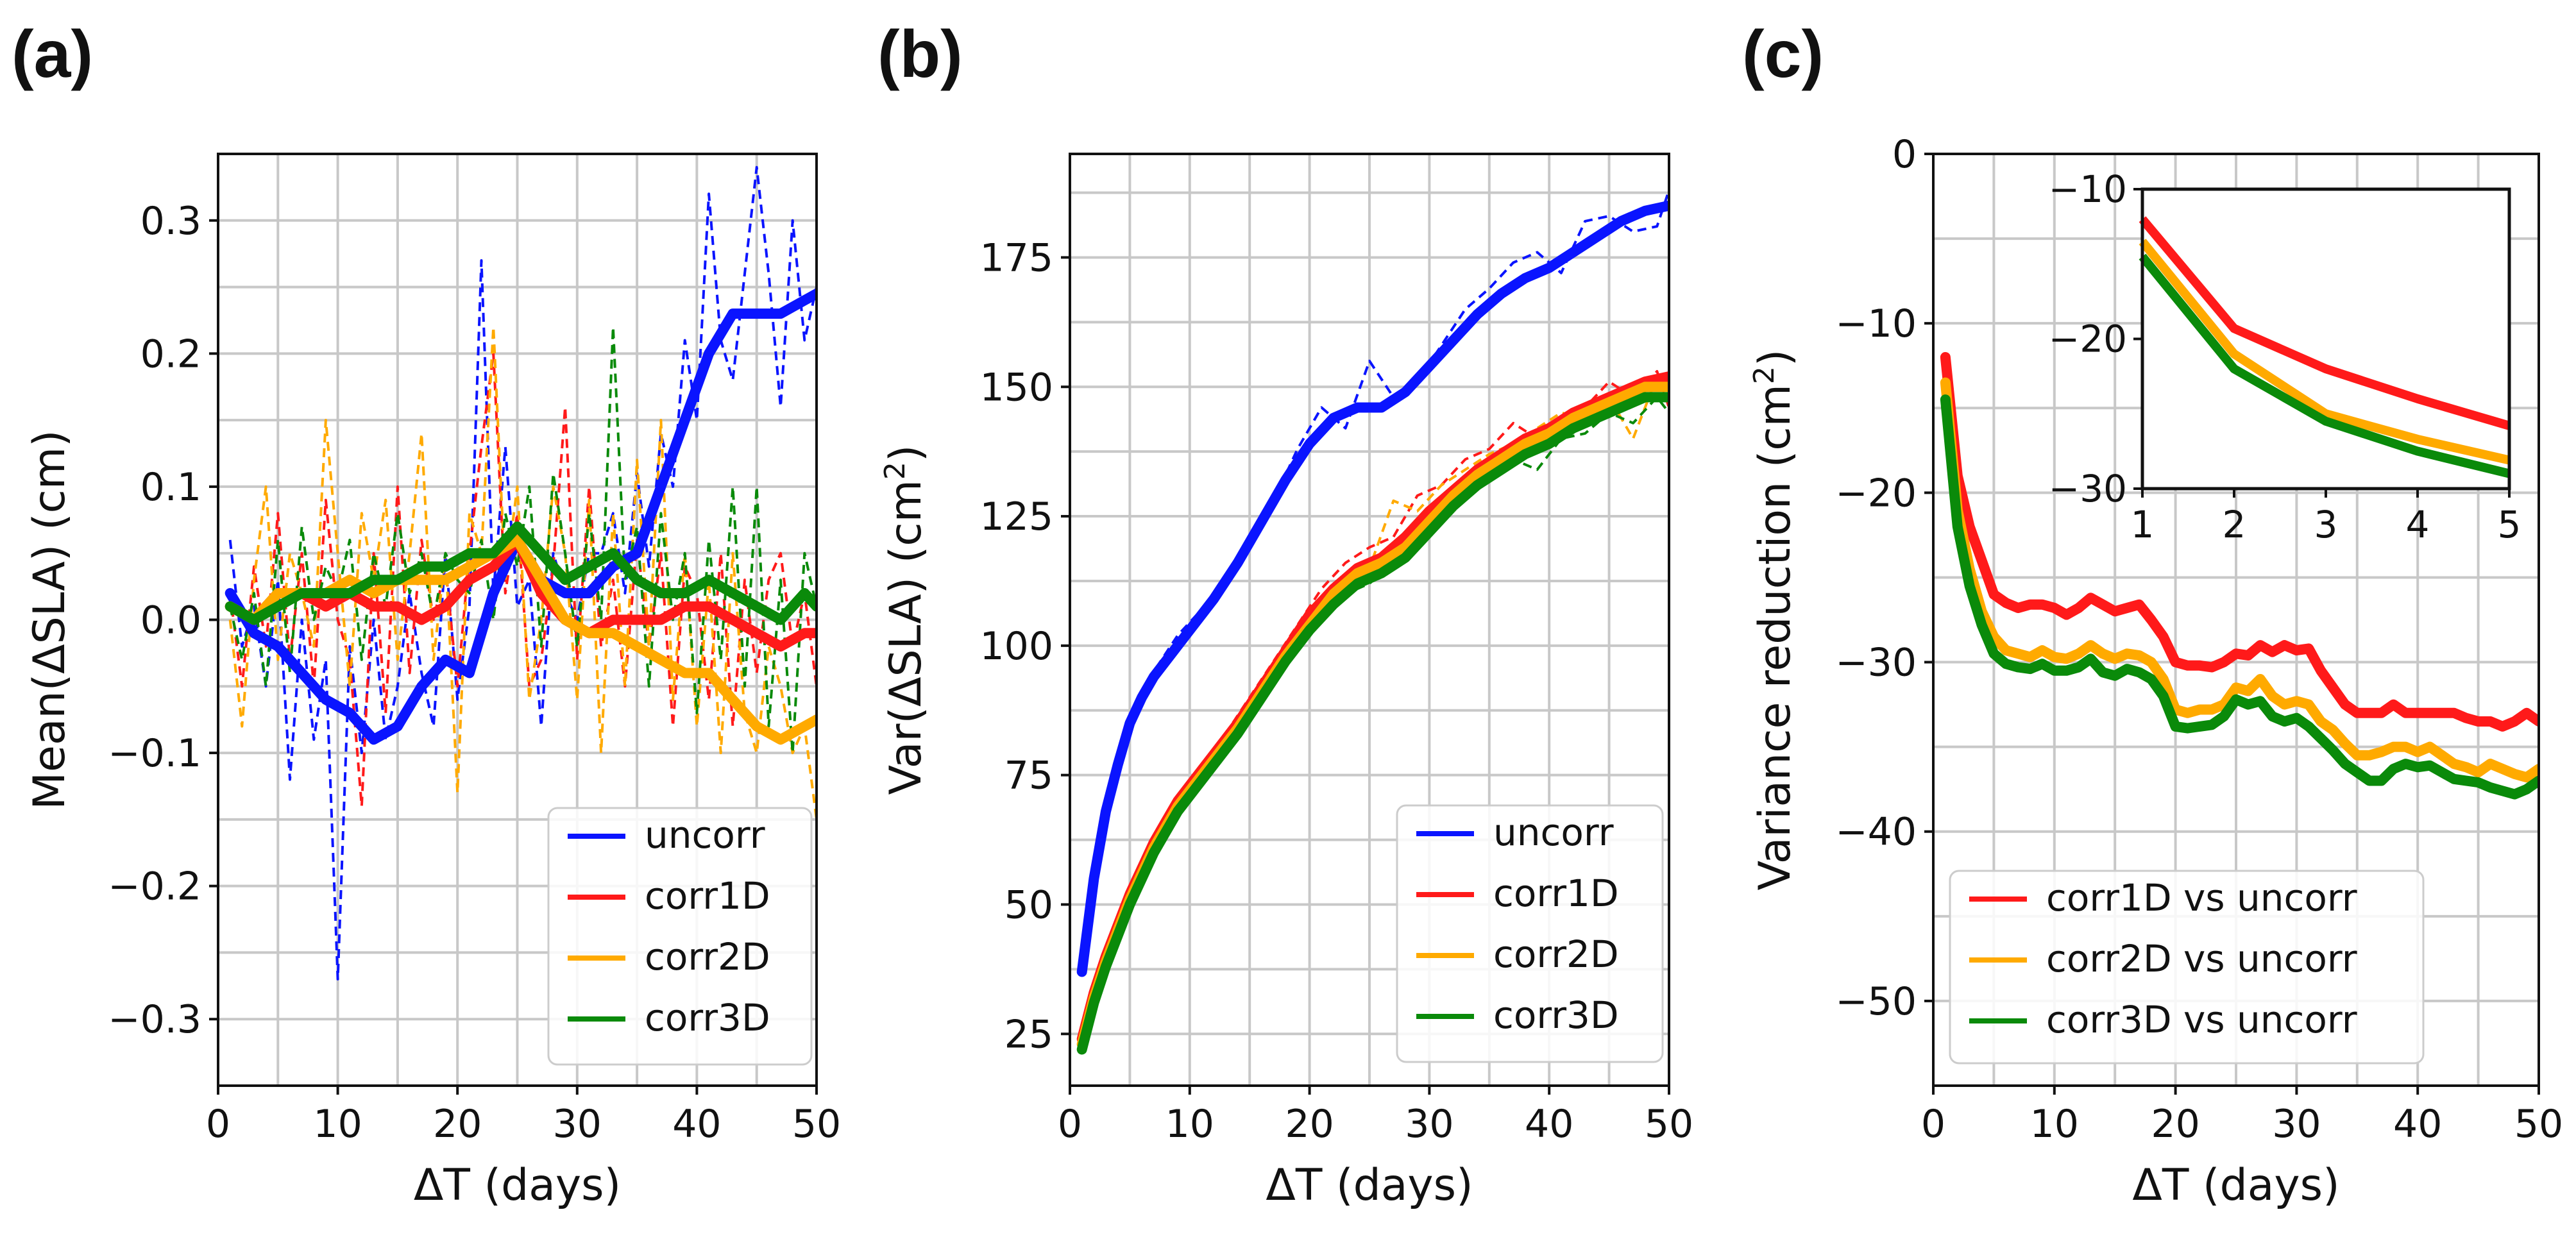  I want to click on panel-label: (c), so click(1783, 54).